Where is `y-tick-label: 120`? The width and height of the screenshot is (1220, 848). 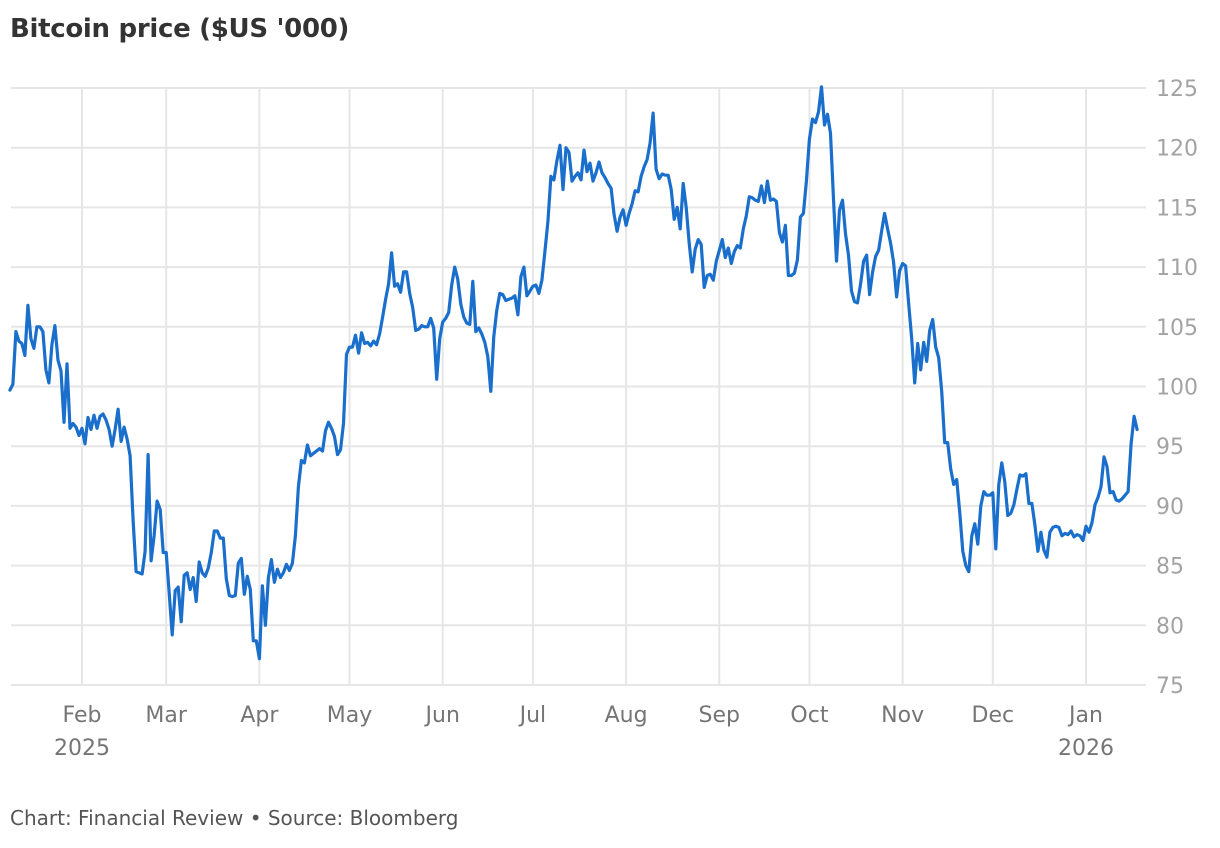 y-tick-label: 120 is located at coordinates (1177, 149).